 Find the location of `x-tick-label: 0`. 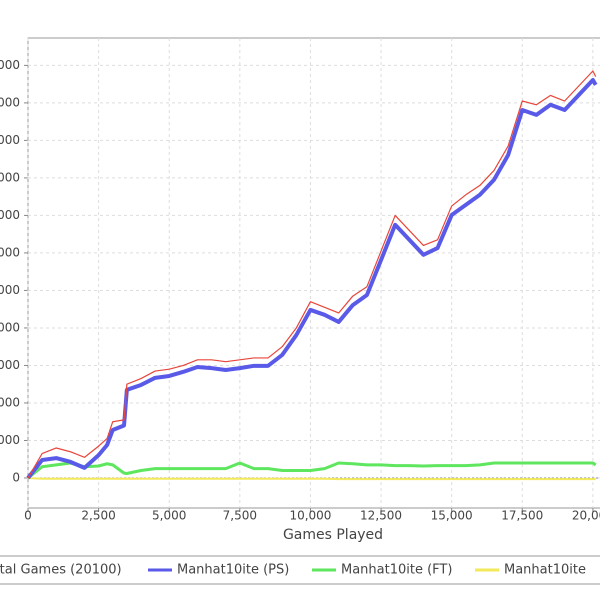

x-tick-label: 0 is located at coordinates (28, 516).